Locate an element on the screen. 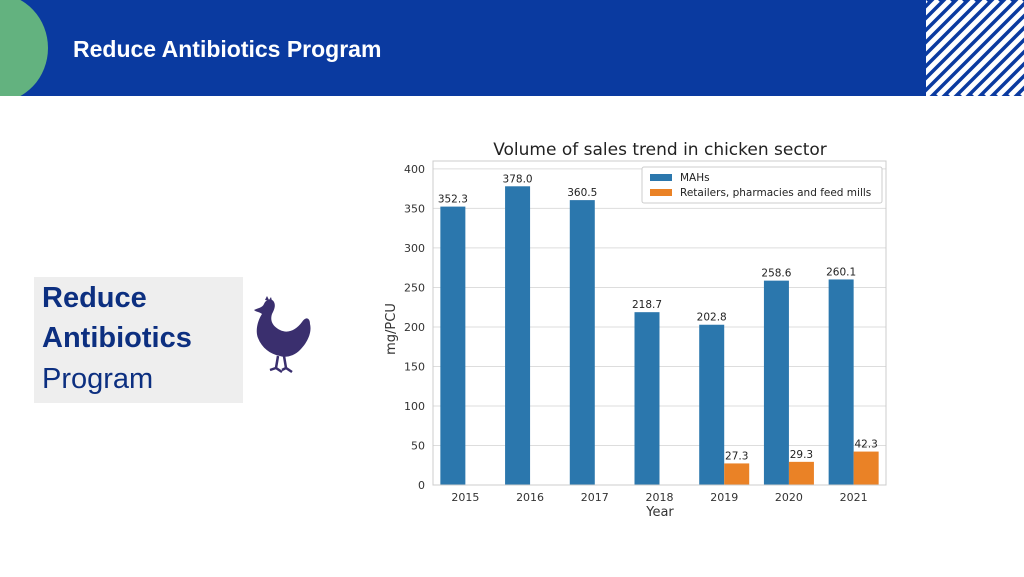  card-line-reduce: Reduce is located at coordinates (94, 298).